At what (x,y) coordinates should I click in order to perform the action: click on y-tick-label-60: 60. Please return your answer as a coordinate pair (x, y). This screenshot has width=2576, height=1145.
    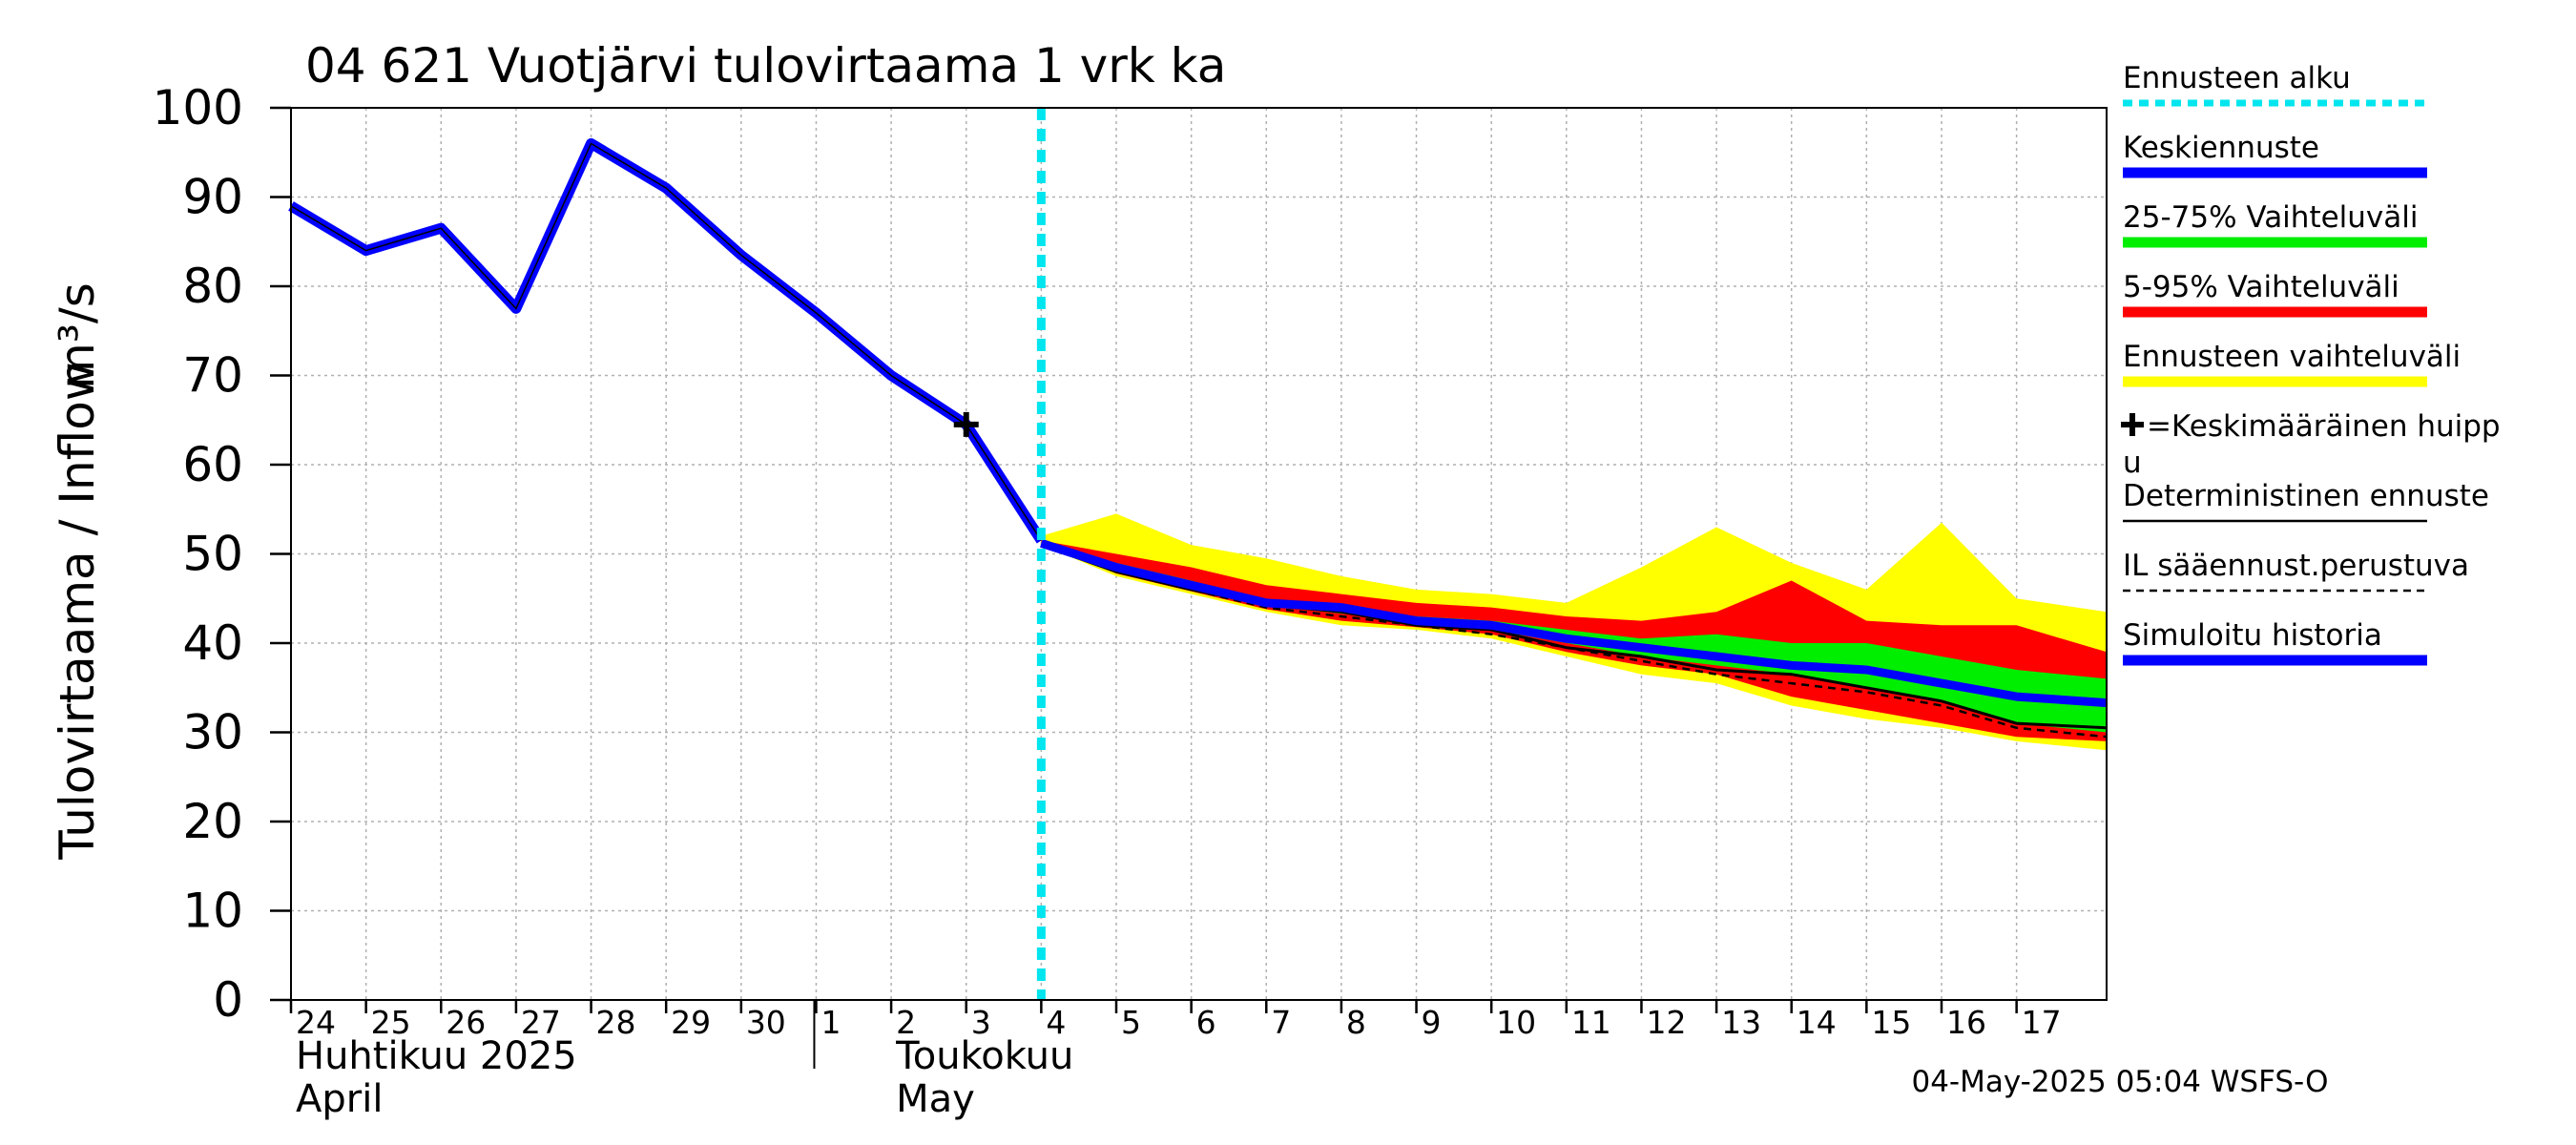
    Looking at the image, I should click on (212, 464).